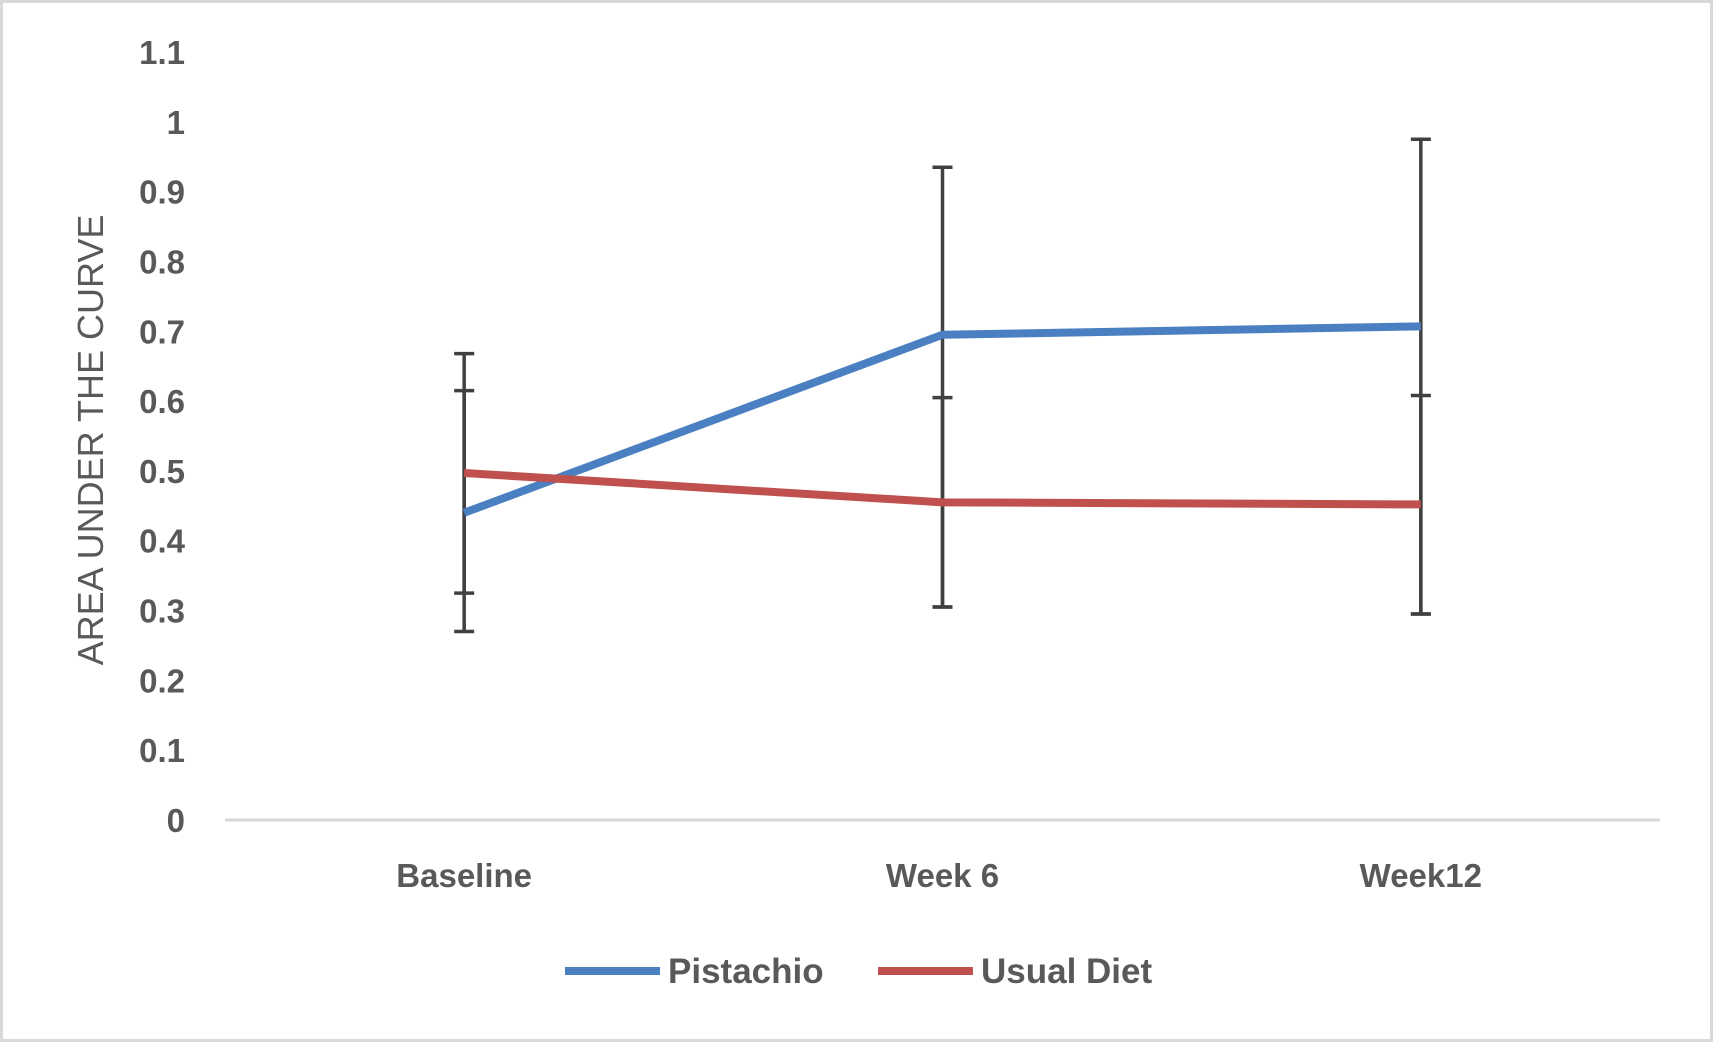 This screenshot has height=1042, width=1713. What do you see at coordinates (162, 436) in the screenshot?
I see `y-axis-ticks: 0 0.1 0.2 0.3 0.4 0.5 0.6 0.7 0.8 0.9 1 1.1` at bounding box center [162, 436].